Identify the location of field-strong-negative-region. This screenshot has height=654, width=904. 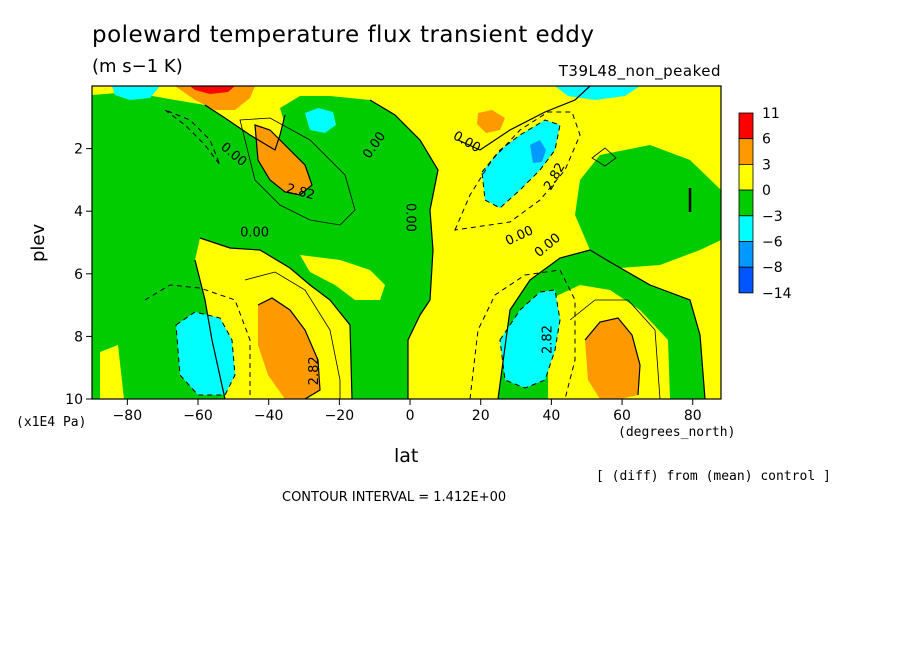
(538, 151).